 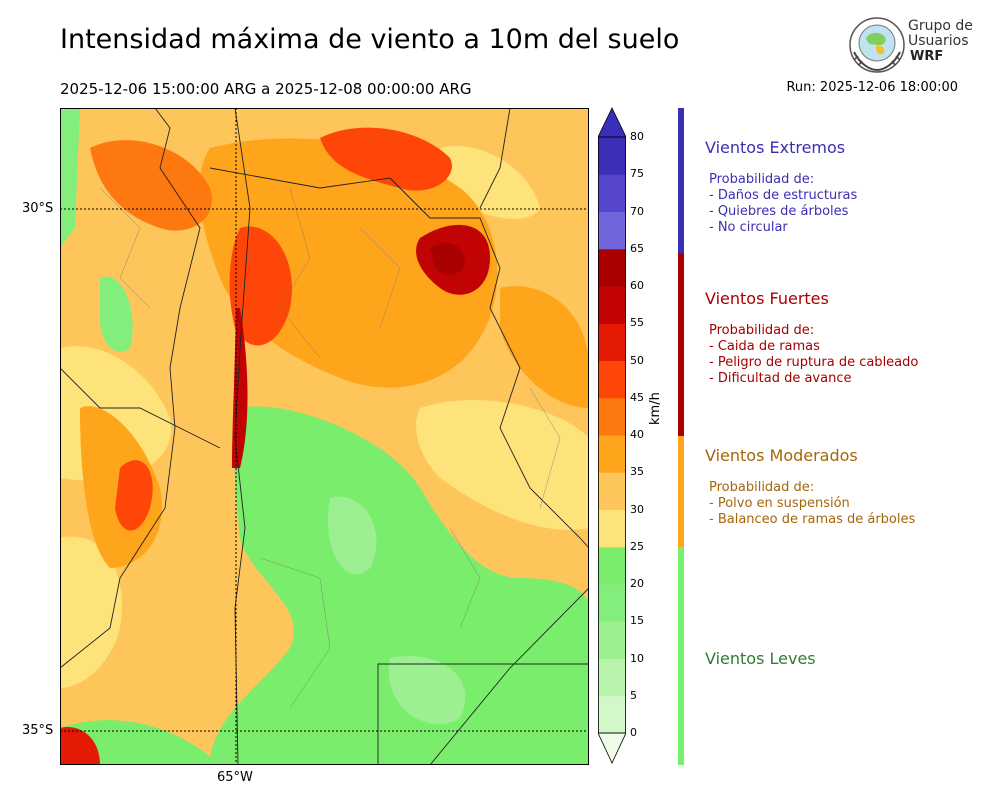 What do you see at coordinates (779, 503) in the screenshot?
I see `category-moderate-line: - Polvo en suspensión` at bounding box center [779, 503].